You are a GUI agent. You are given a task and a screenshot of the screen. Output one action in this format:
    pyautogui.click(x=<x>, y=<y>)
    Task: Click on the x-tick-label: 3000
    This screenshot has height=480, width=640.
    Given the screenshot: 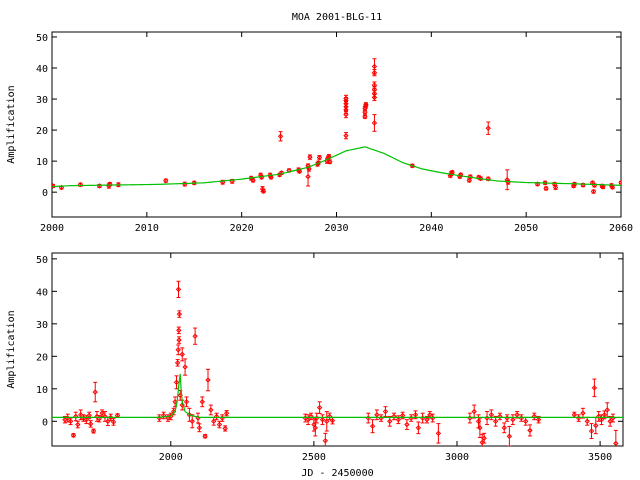 What is the action you would take?
    pyautogui.click(x=457, y=457)
    